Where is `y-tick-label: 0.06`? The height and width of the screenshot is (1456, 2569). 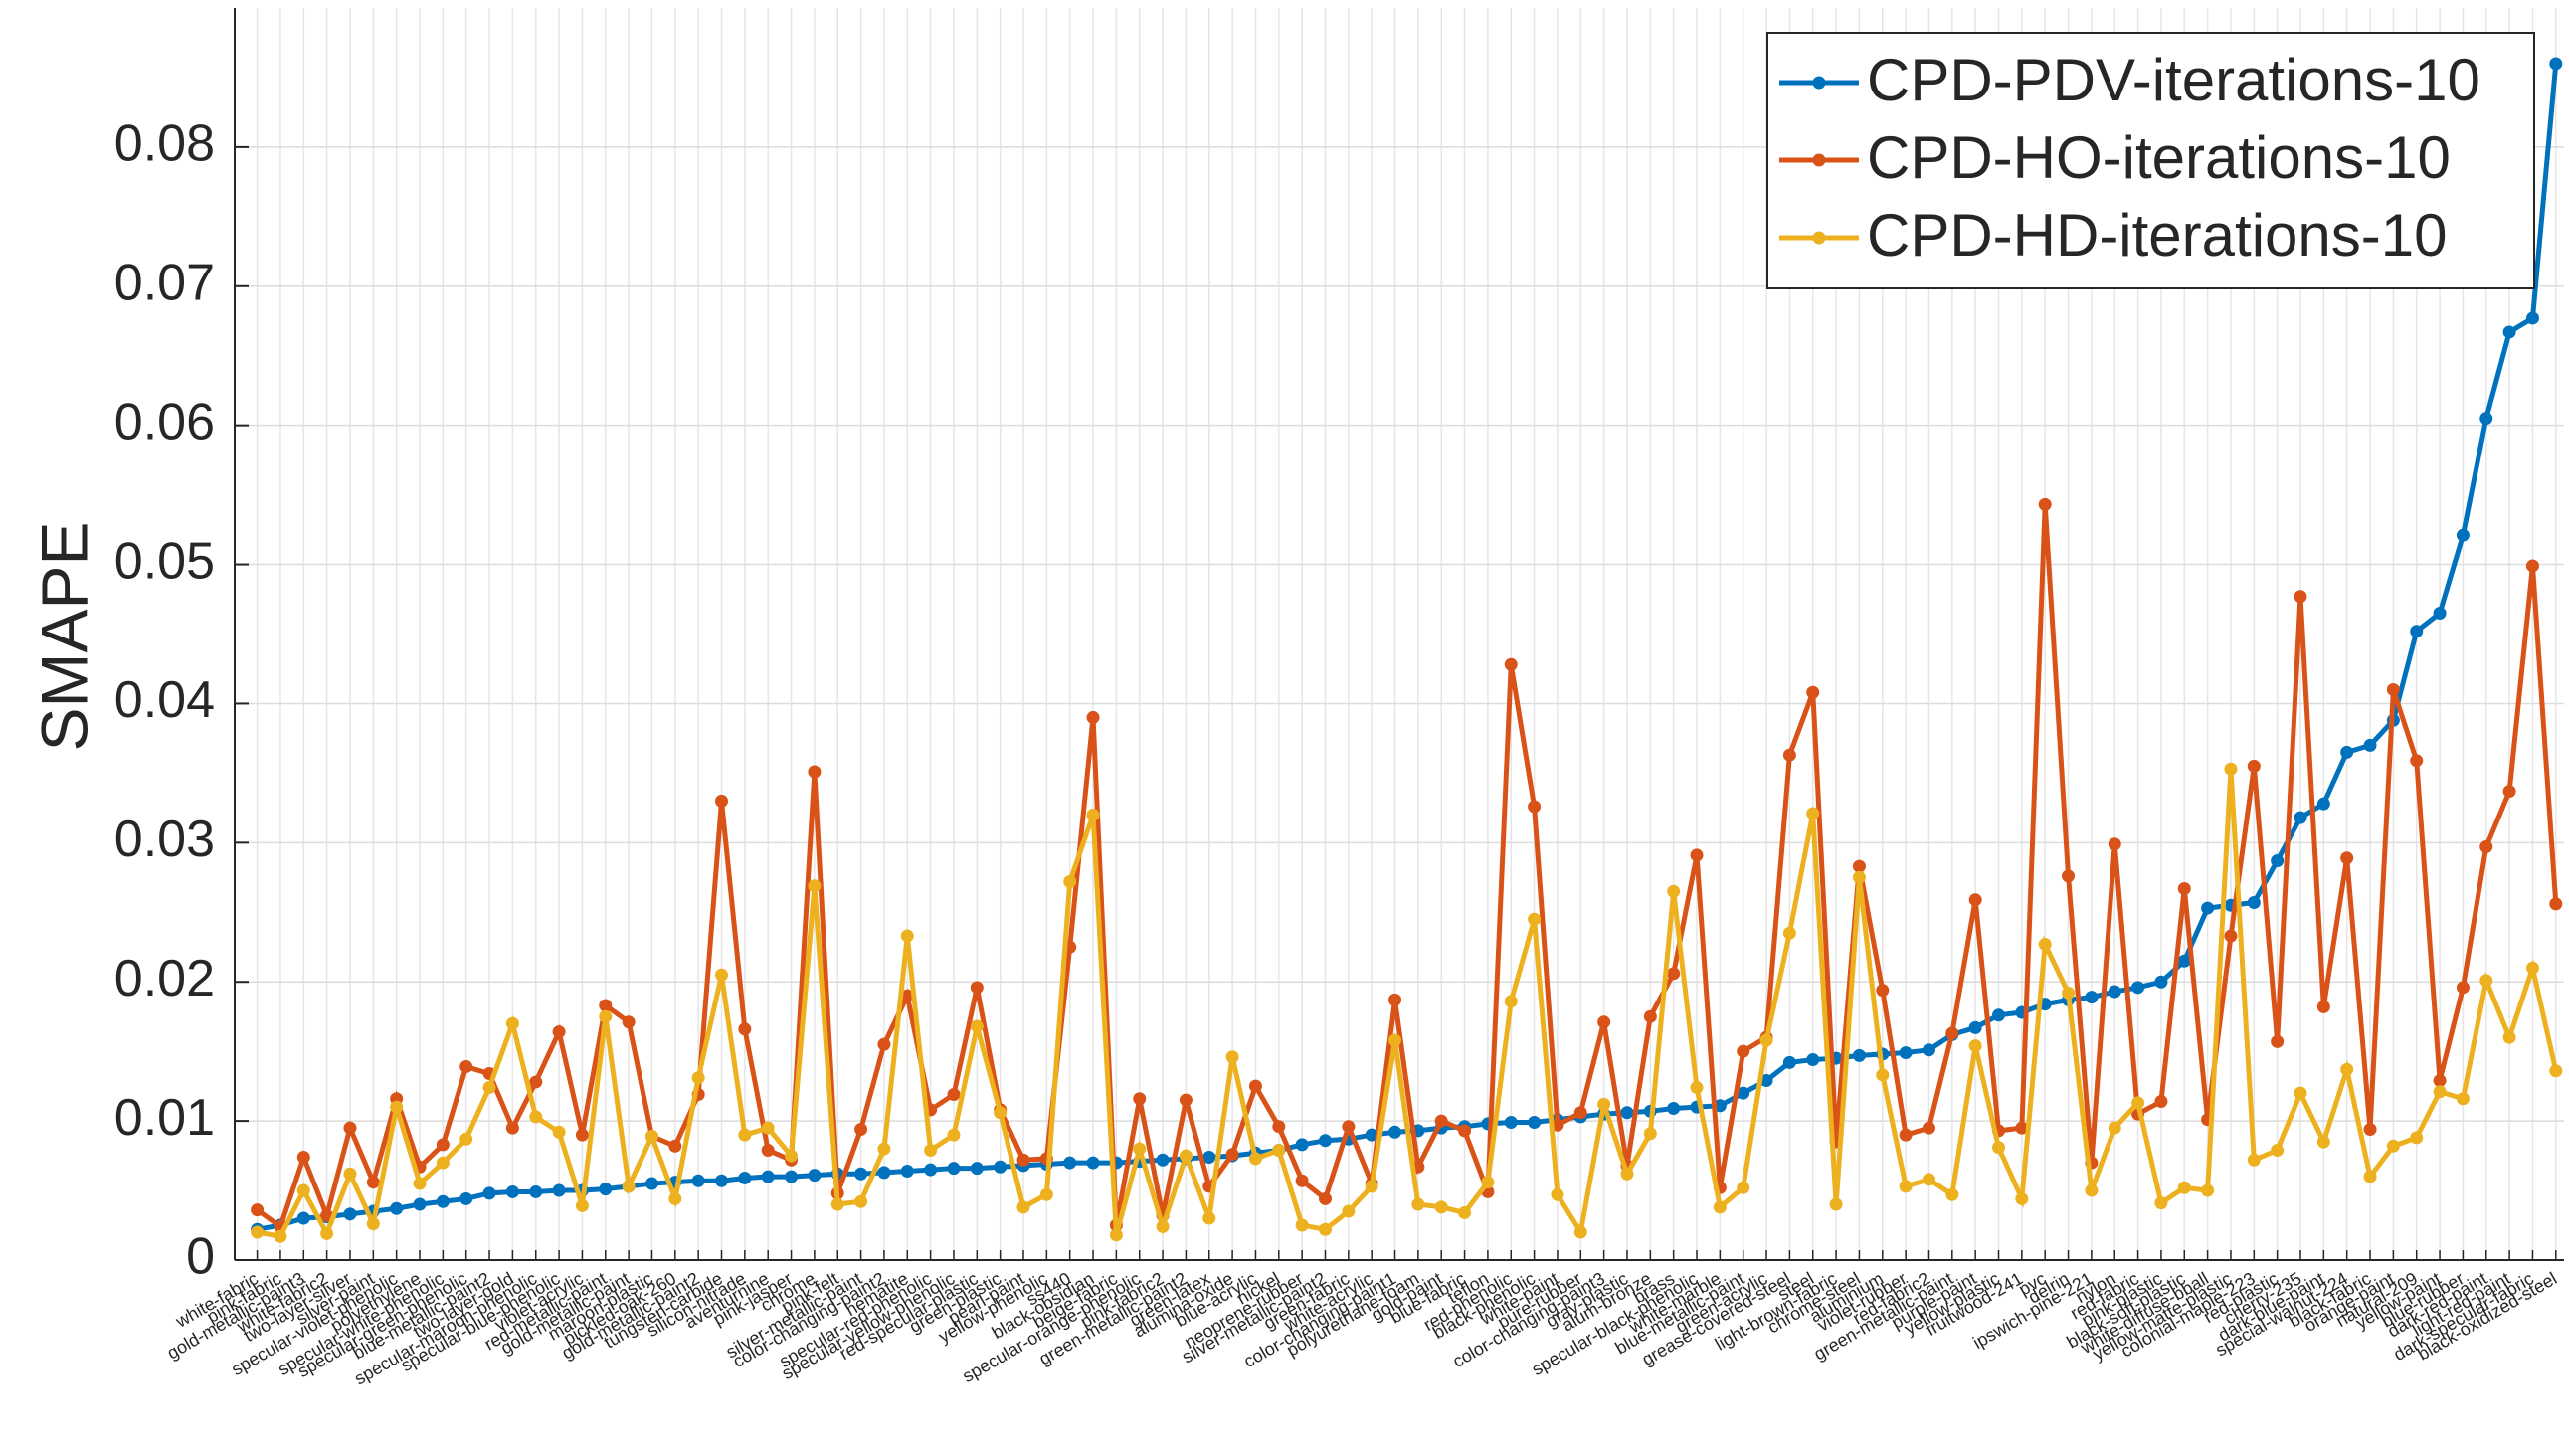
y-tick-label: 0.06 is located at coordinates (164, 422).